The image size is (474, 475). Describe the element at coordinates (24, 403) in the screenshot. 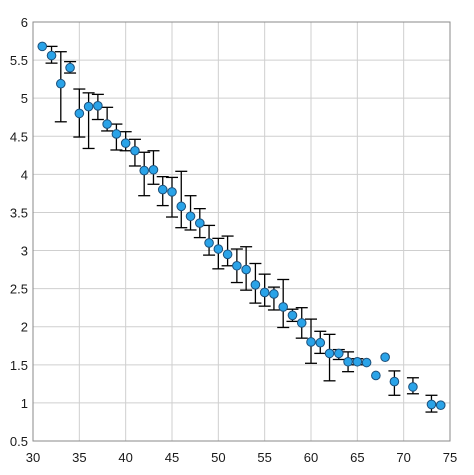

I see `y-tick-label-1: 1` at that location.